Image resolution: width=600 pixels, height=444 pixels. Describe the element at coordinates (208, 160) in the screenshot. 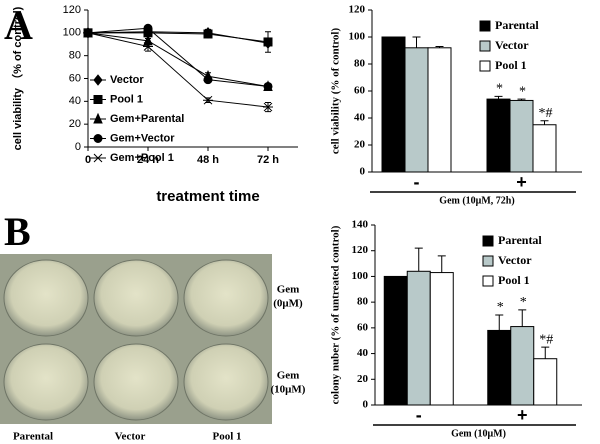

I see `x-tick-label: 48 h` at that location.